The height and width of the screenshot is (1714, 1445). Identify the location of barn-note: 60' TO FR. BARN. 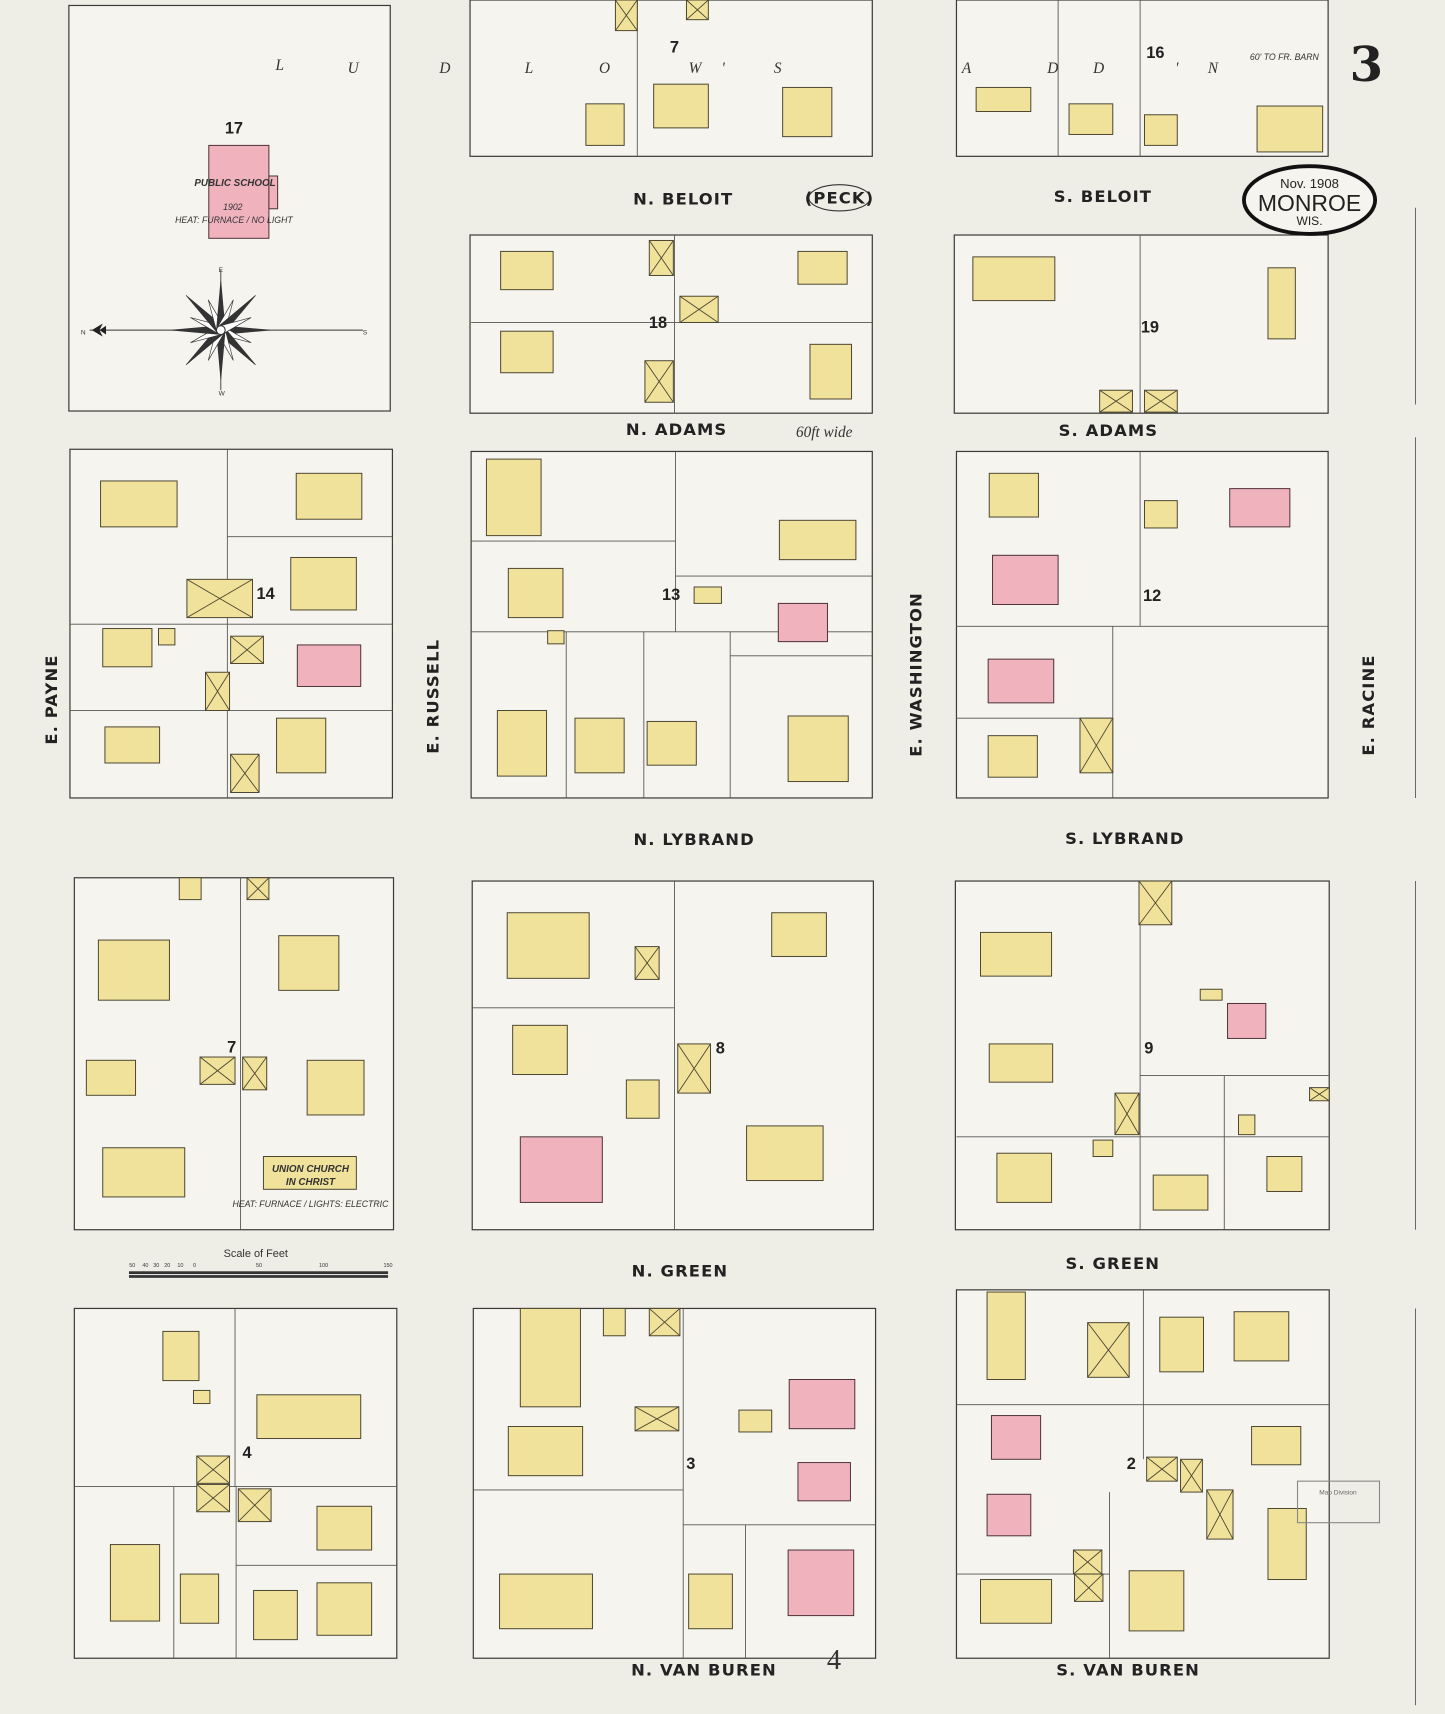
(1285, 57).